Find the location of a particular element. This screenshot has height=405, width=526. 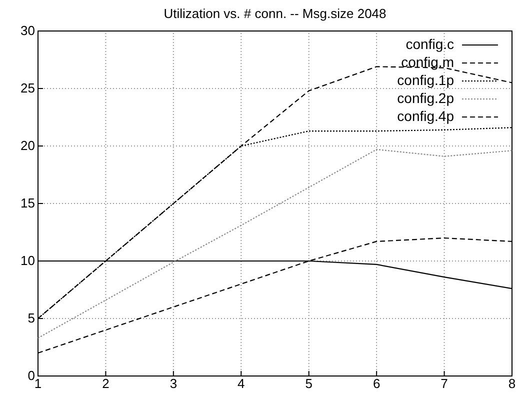

legend-label: config.4p is located at coordinates (425, 116).